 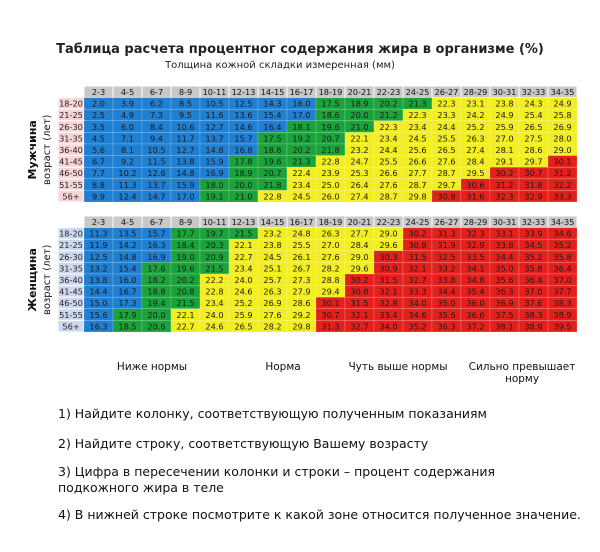 What do you see at coordinates (156, 138) in the screenshot?
I see `male-value-label: 9.4` at bounding box center [156, 138].